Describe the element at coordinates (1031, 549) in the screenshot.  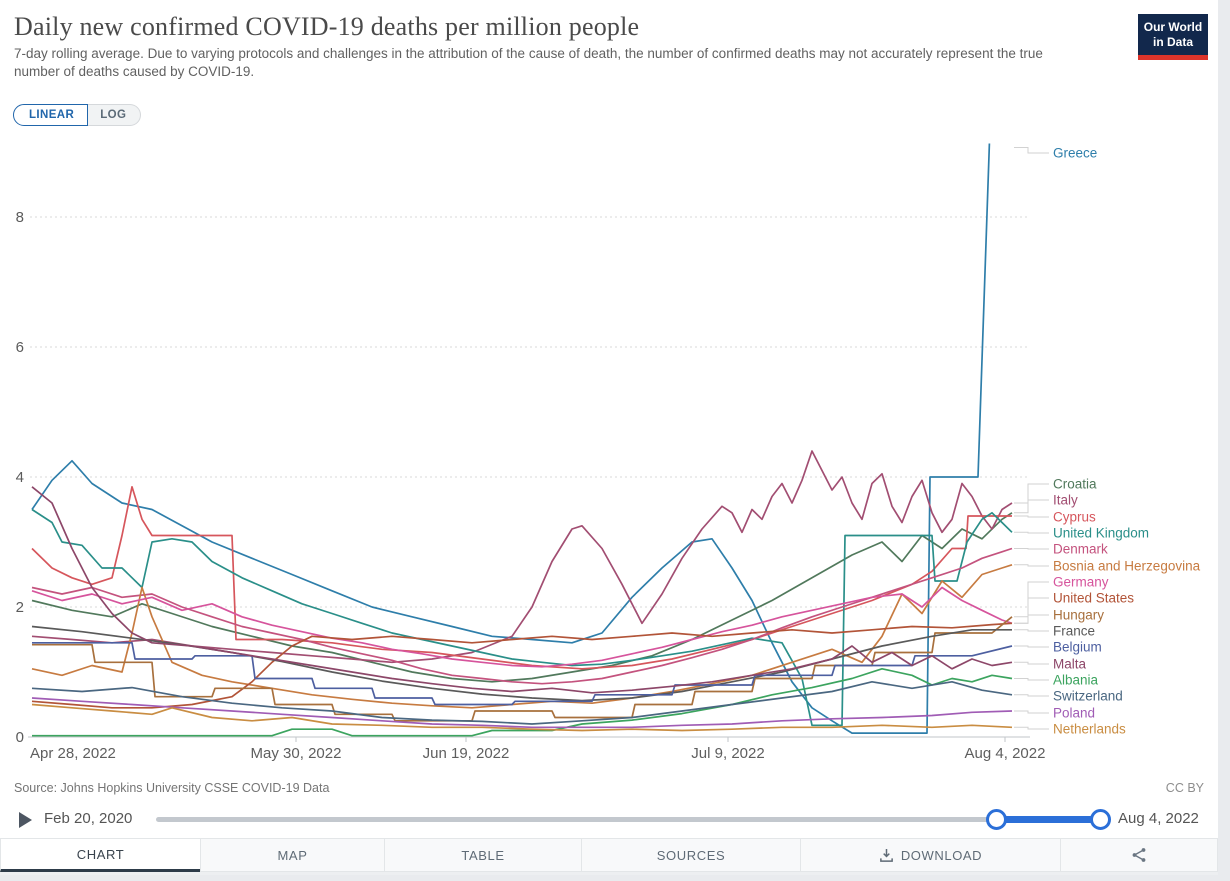
I see `label-connector-denmark` at that location.